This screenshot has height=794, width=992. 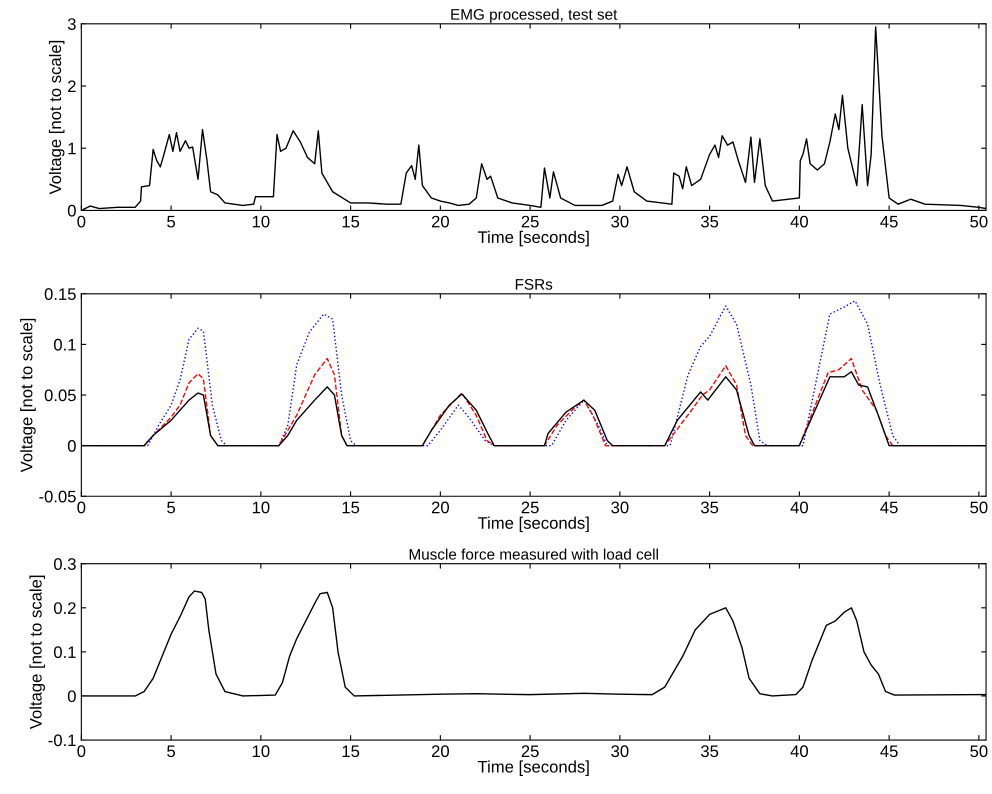 I want to click on y-tick-label: 0.05, so click(x=60, y=395).